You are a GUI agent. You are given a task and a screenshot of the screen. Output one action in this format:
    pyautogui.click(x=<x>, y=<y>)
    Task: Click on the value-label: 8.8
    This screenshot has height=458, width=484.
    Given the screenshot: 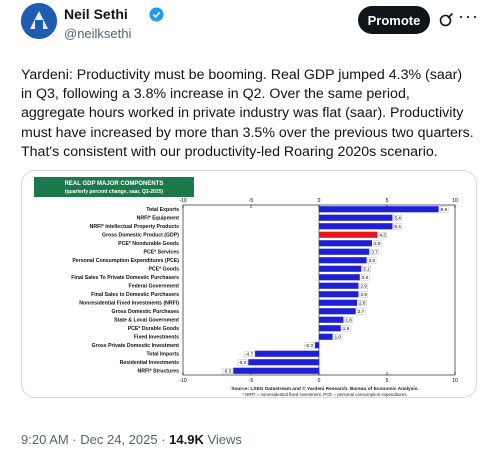 What is the action you would take?
    pyautogui.click(x=444, y=209)
    